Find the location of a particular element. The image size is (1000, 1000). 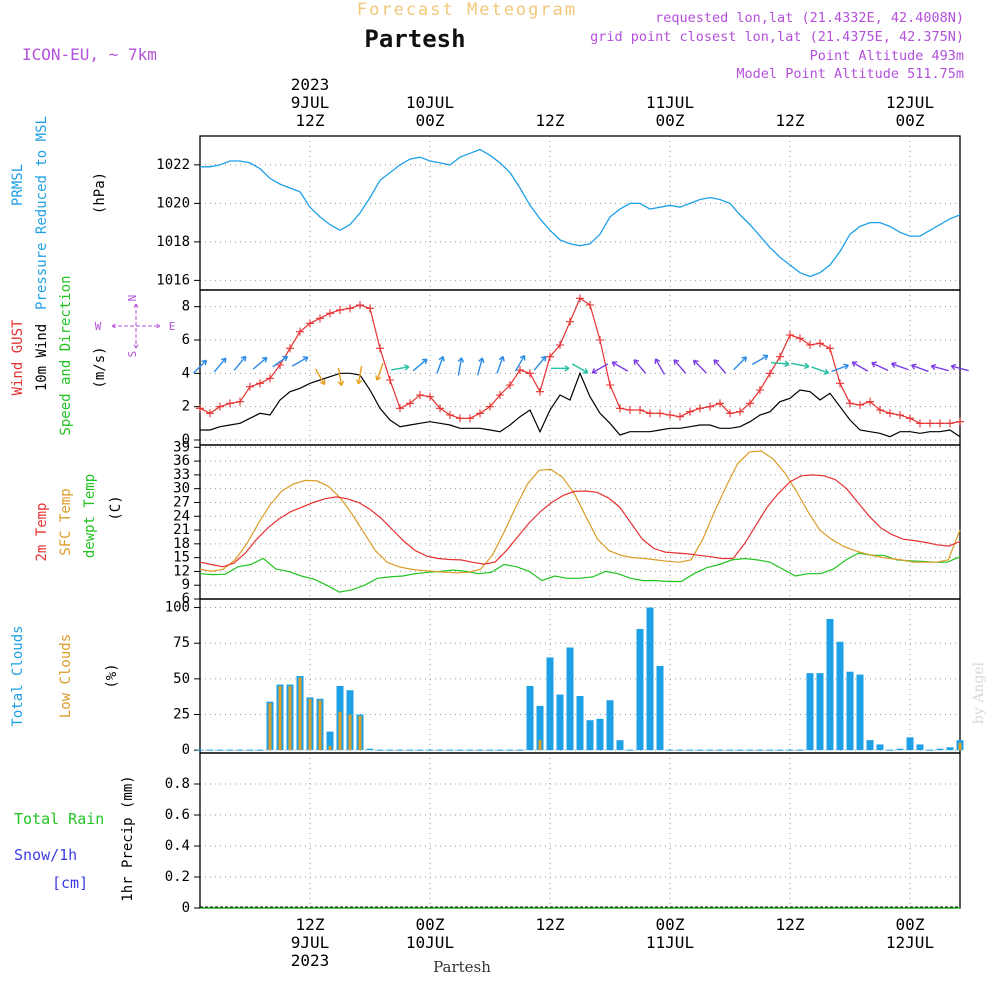

ytick-label: 30 is located at coordinates (181, 489).